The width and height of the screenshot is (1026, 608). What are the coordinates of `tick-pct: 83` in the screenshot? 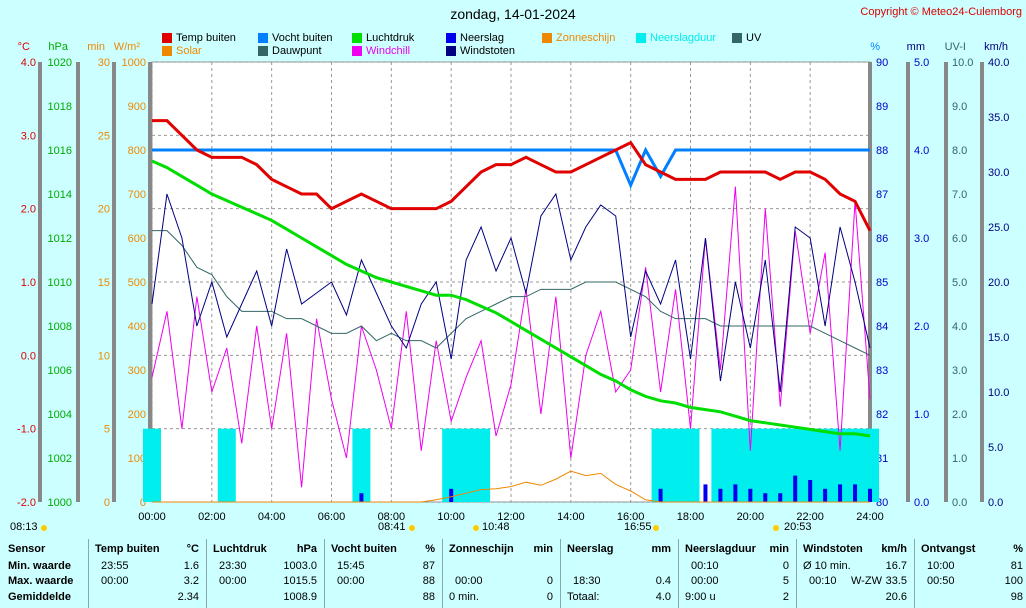 It's located at (882, 371).